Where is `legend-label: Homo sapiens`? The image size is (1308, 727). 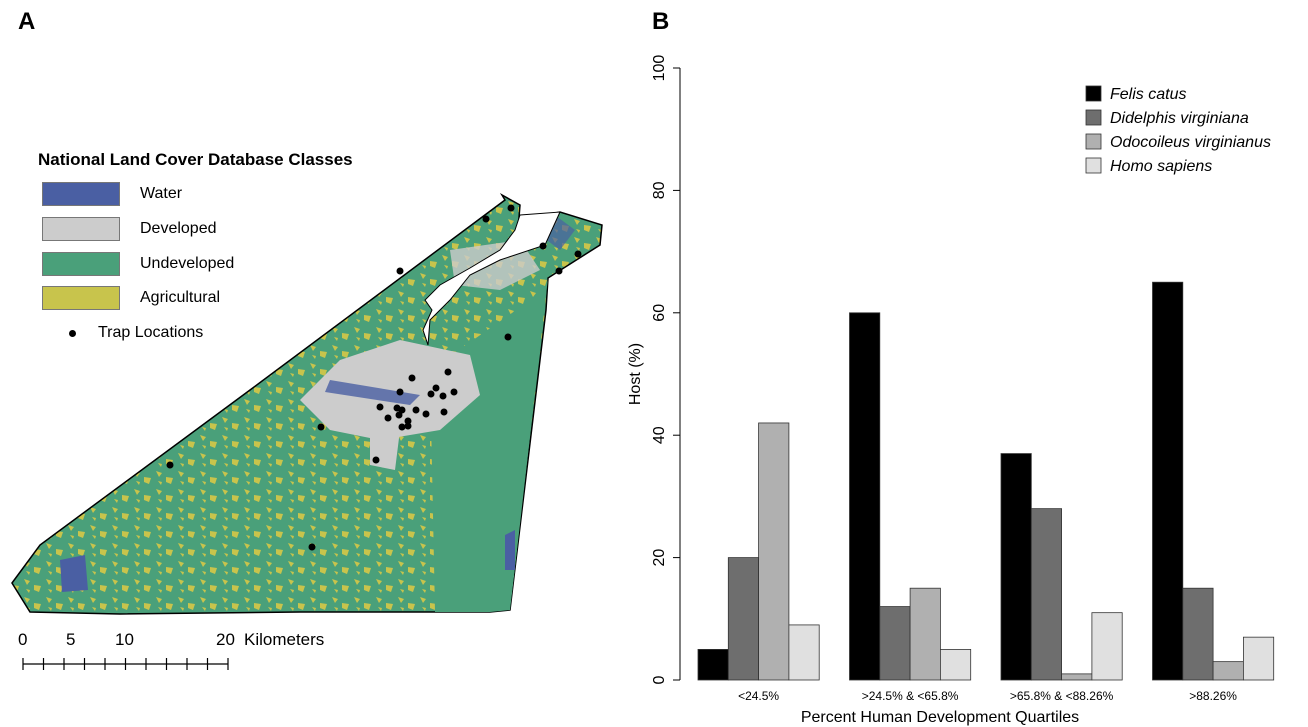 legend-label: Homo sapiens is located at coordinates (1161, 166).